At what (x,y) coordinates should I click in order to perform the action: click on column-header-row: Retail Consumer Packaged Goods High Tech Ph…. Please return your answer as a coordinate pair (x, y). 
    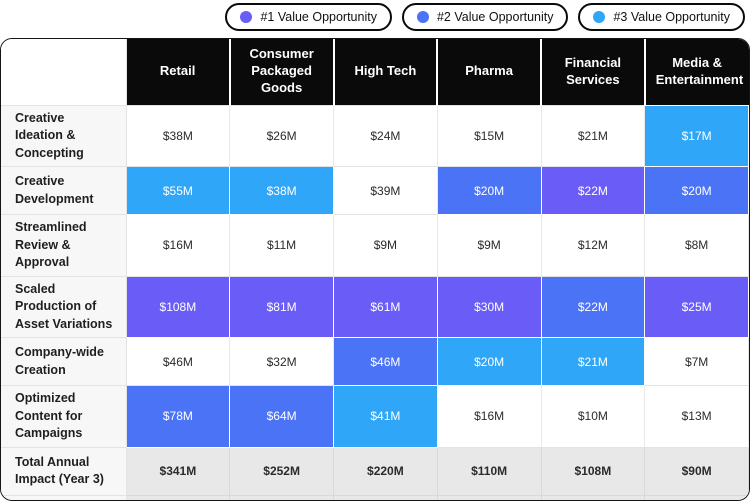
    Looking at the image, I should click on (375, 72).